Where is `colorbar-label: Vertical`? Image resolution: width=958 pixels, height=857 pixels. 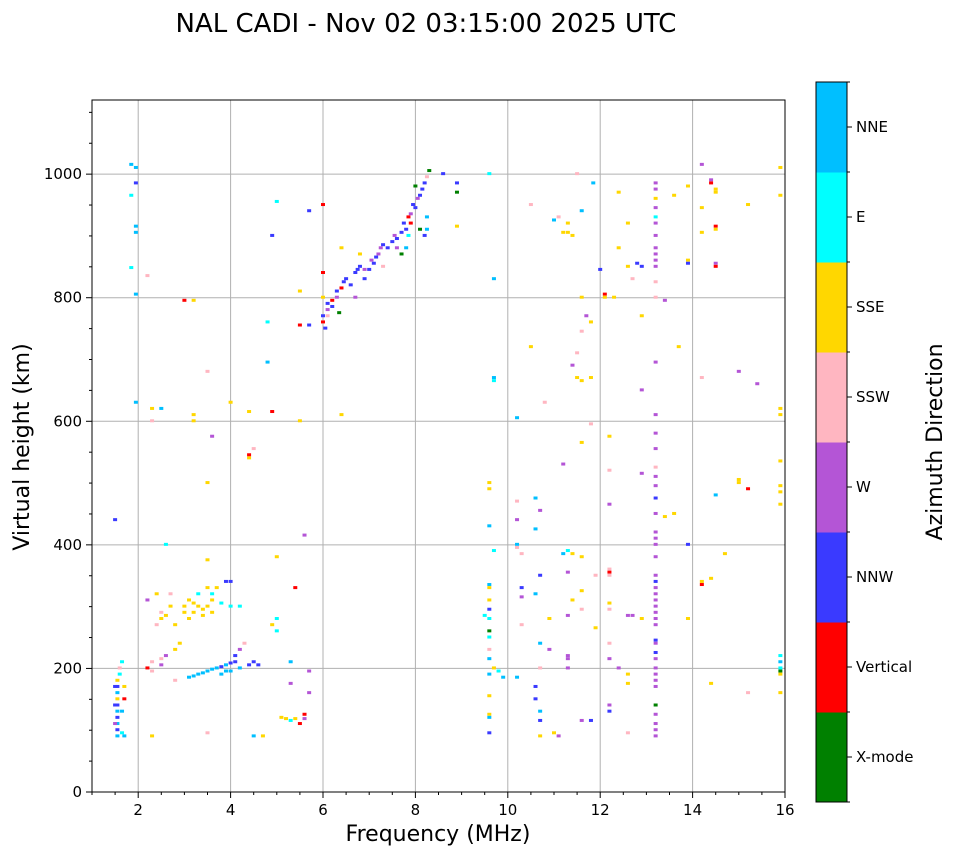
colorbar-label: Vertical is located at coordinates (884, 667).